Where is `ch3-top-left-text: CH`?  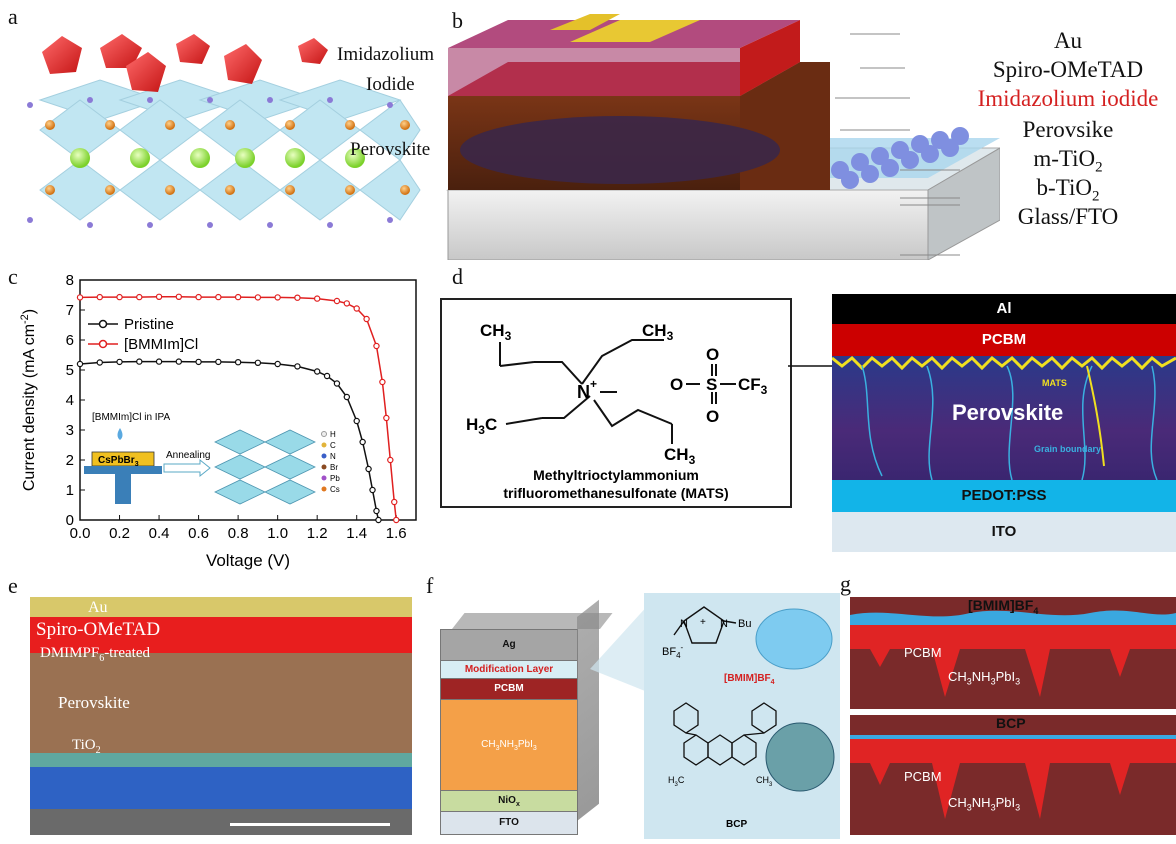
ch3-top-left-text: CH is located at coordinates (492, 330).